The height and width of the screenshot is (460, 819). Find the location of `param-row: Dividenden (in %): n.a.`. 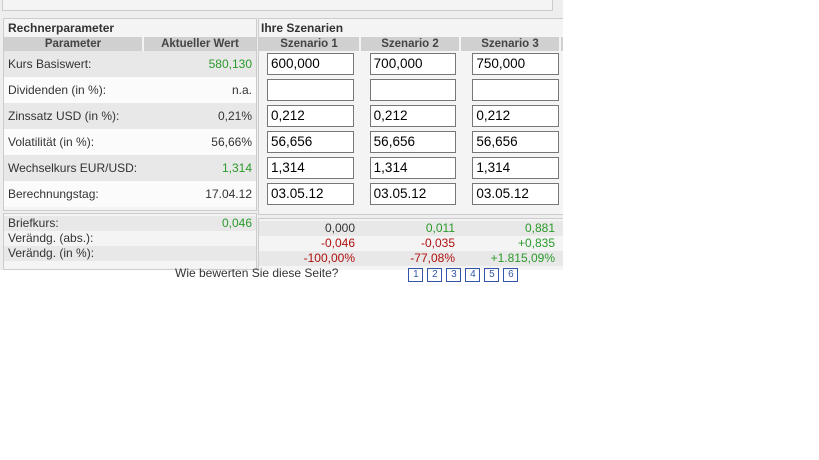

param-row: Dividenden (in %): n.a. is located at coordinates (130, 90).